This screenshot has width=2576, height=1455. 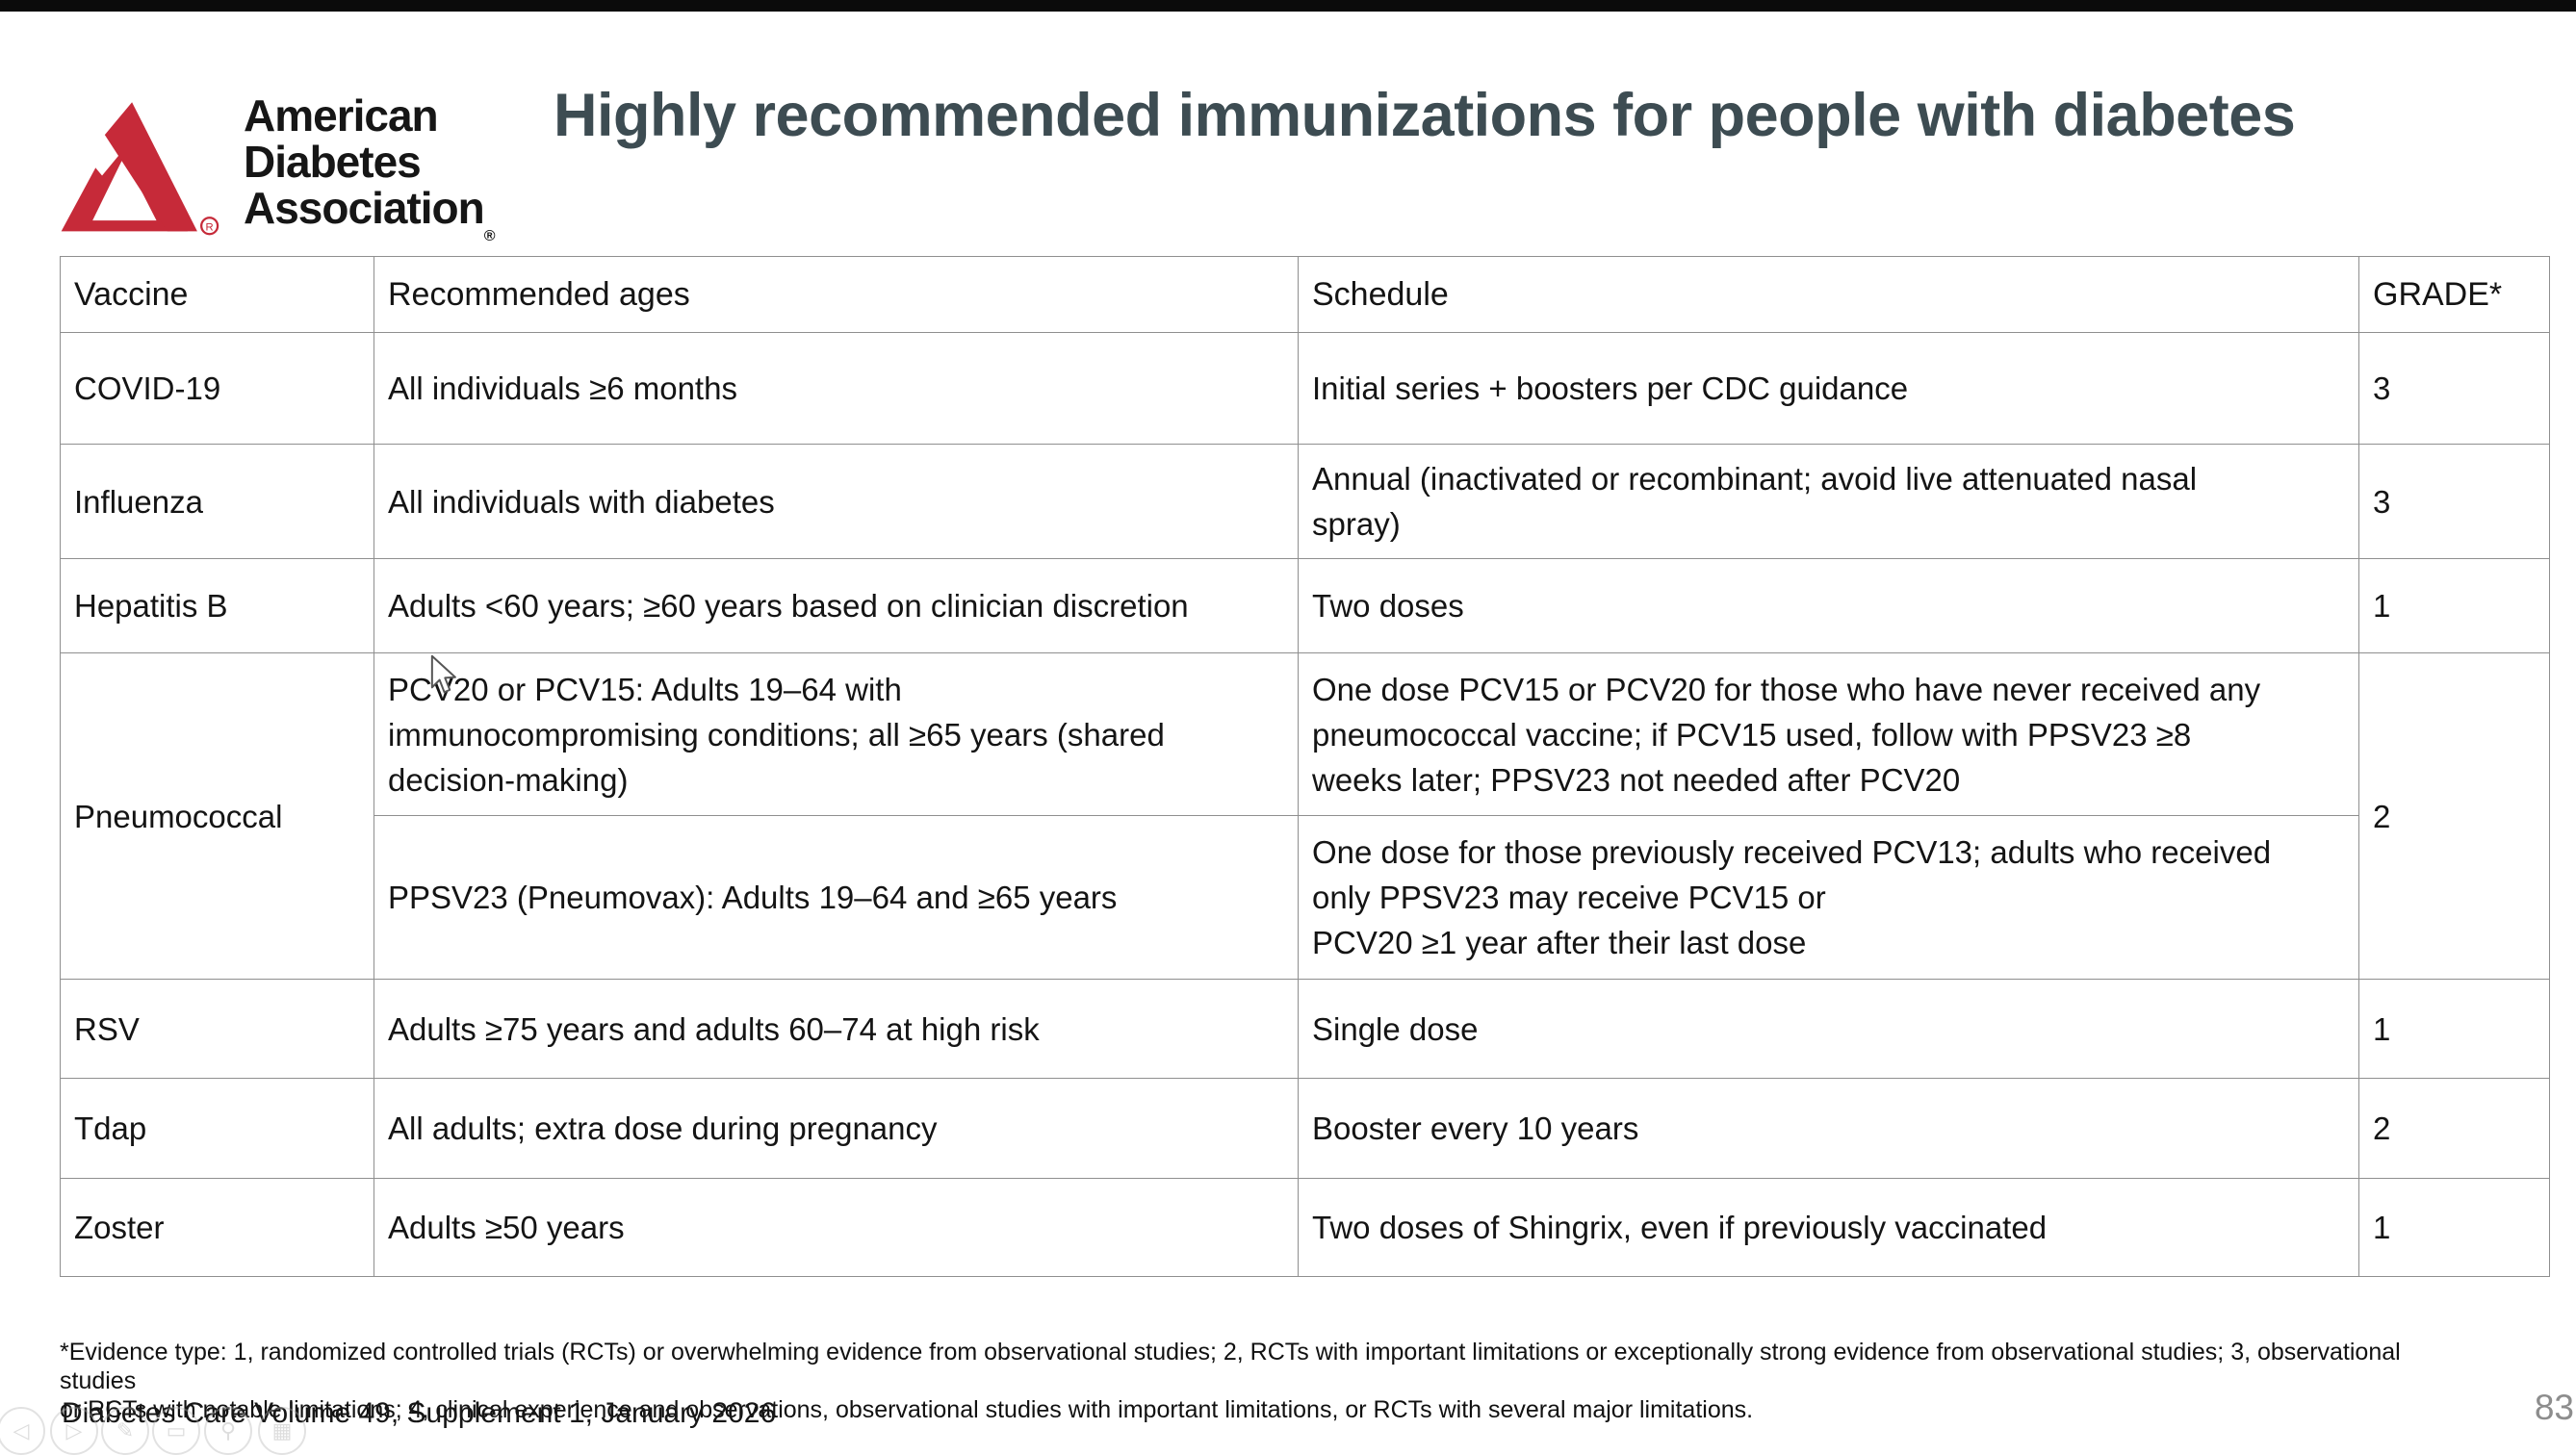 I want to click on mouse-cursor-icon, so click(x=443, y=674).